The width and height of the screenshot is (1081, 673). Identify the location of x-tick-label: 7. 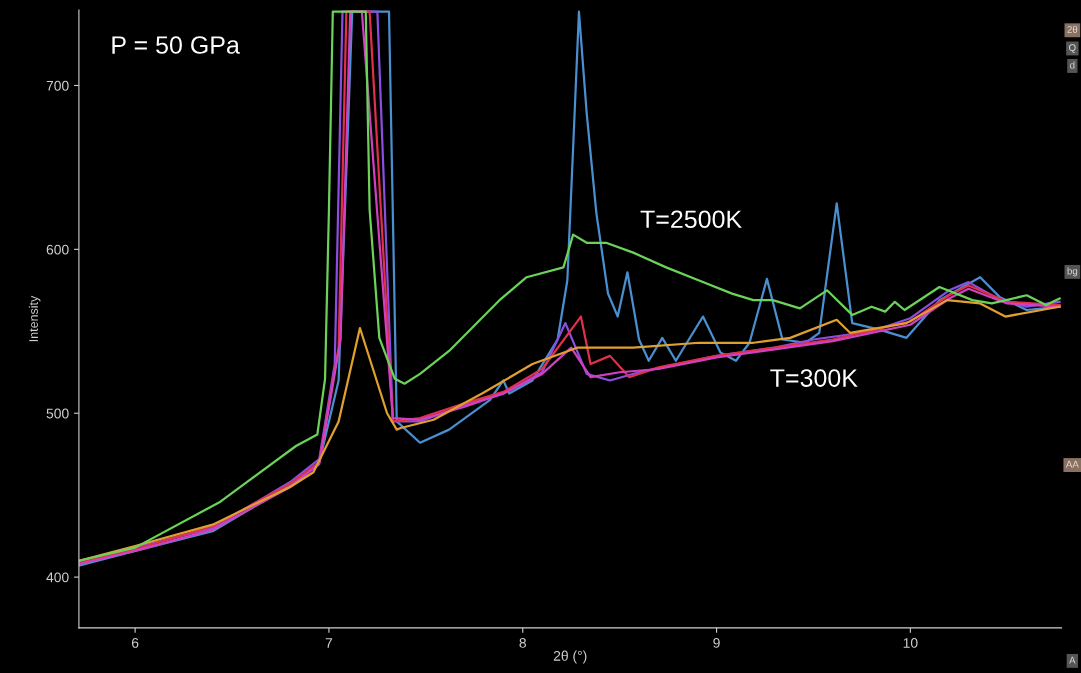
(329, 643).